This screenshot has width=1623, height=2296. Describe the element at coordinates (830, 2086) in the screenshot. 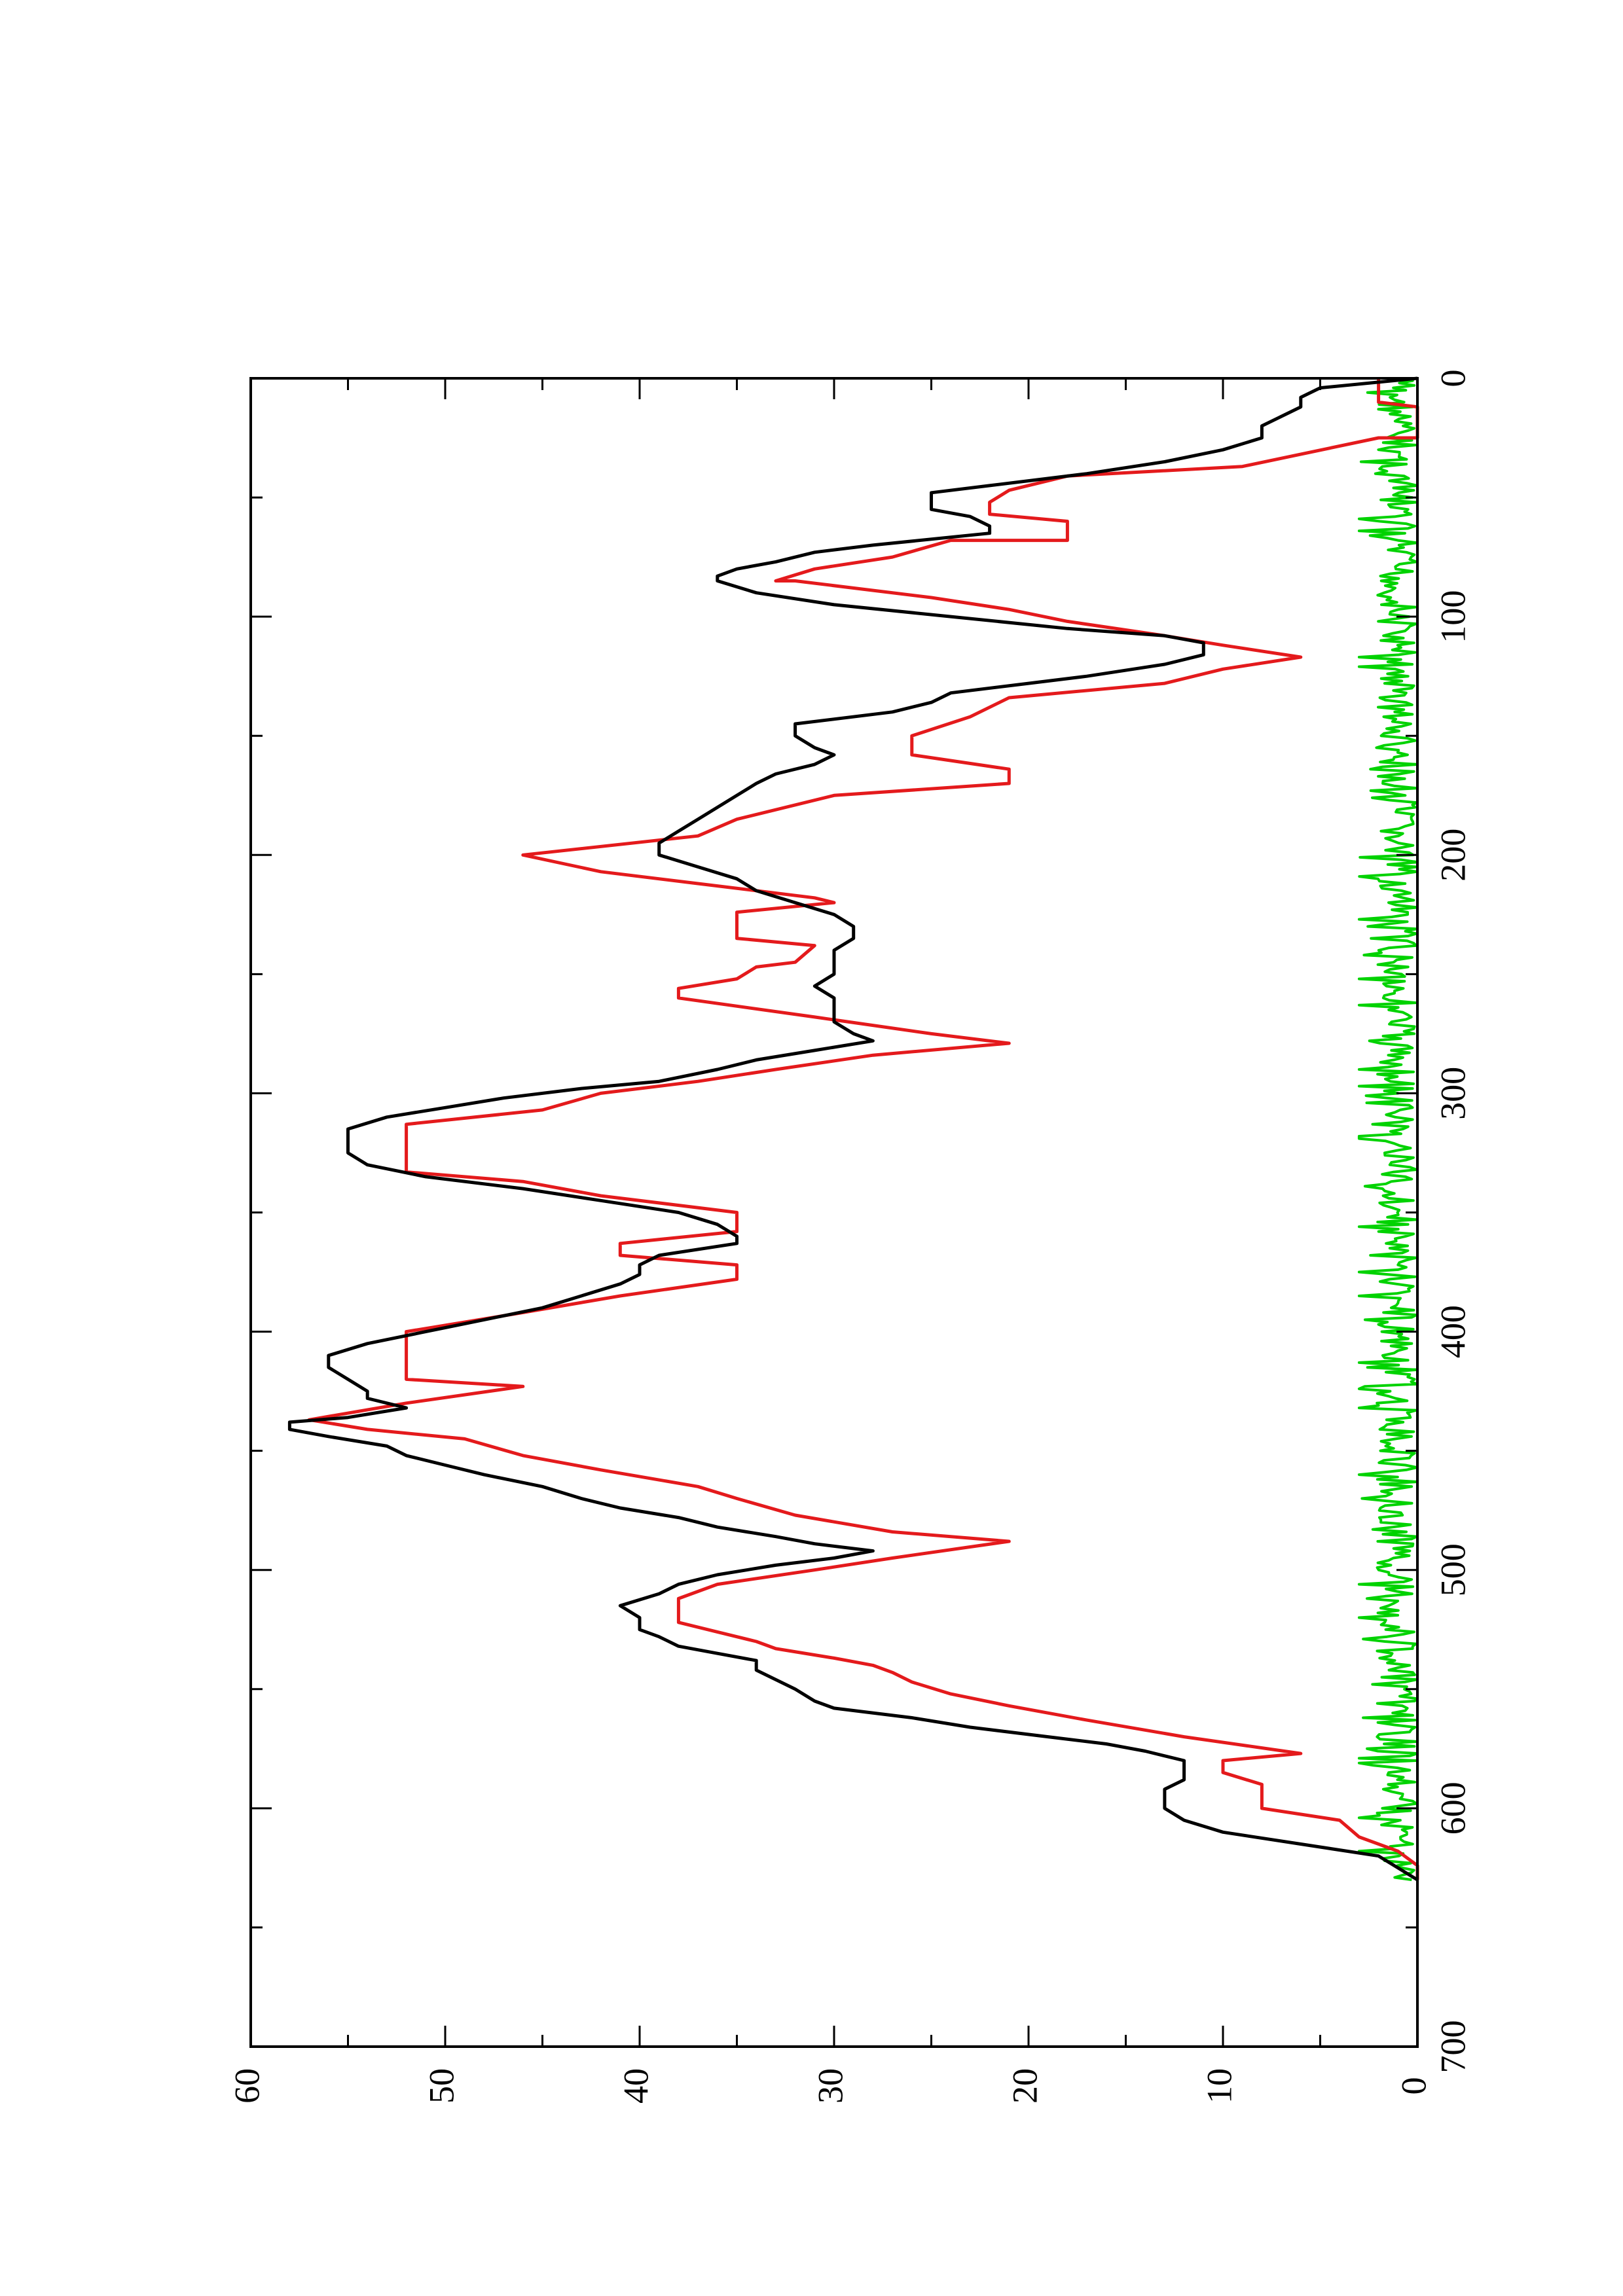

I see `y-tick-label: 30` at that location.